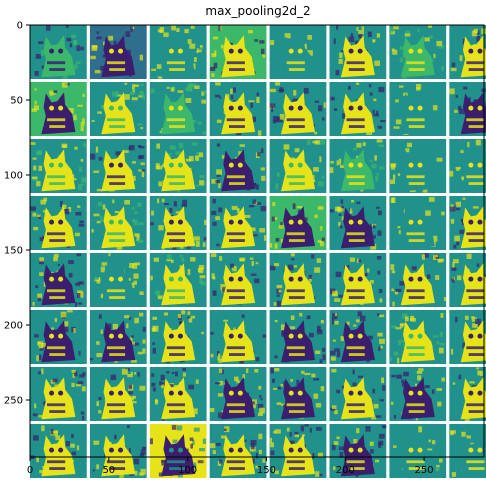 This screenshot has height=482, width=486. Describe the element at coordinates (13, 326) in the screenshot. I see `y-tick-label: 200` at that location.